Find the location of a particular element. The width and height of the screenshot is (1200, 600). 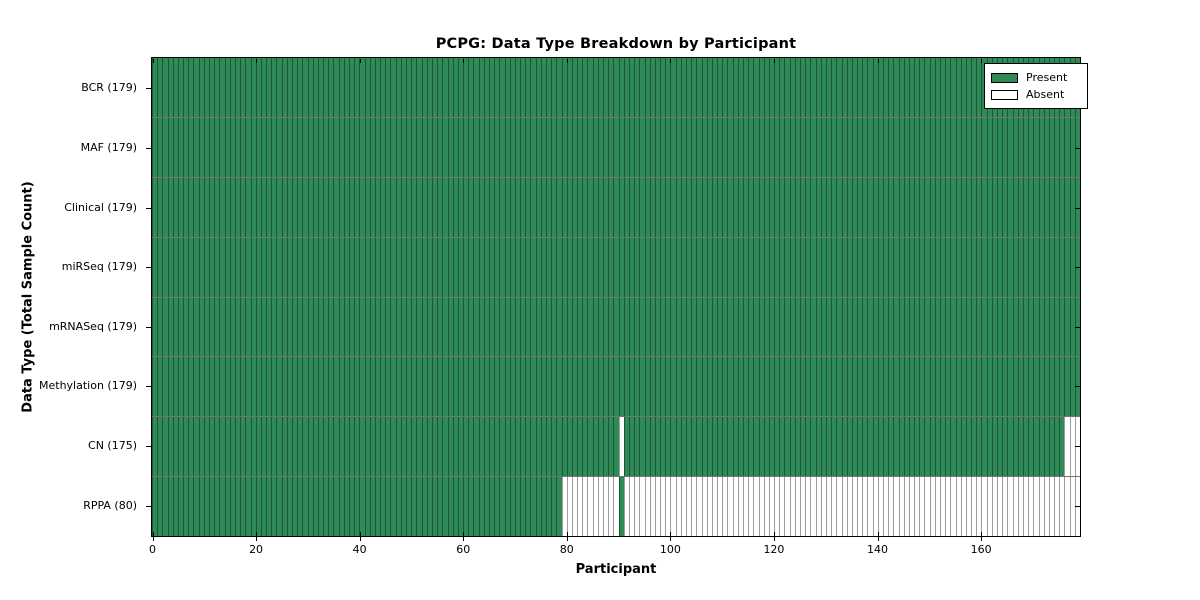

row-Methylation is located at coordinates (616, 386).